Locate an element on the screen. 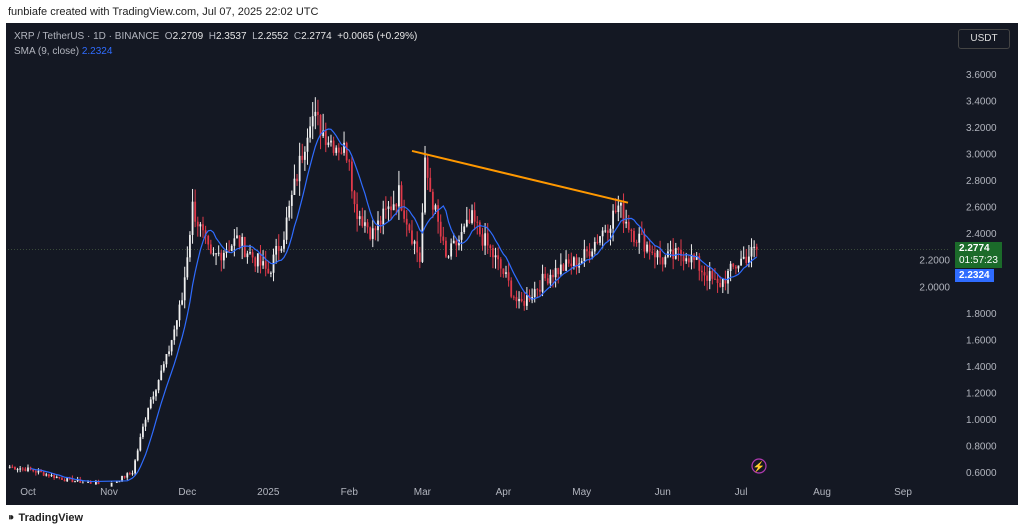 This screenshot has width=1024, height=532. currency-button: USDT is located at coordinates (984, 39).